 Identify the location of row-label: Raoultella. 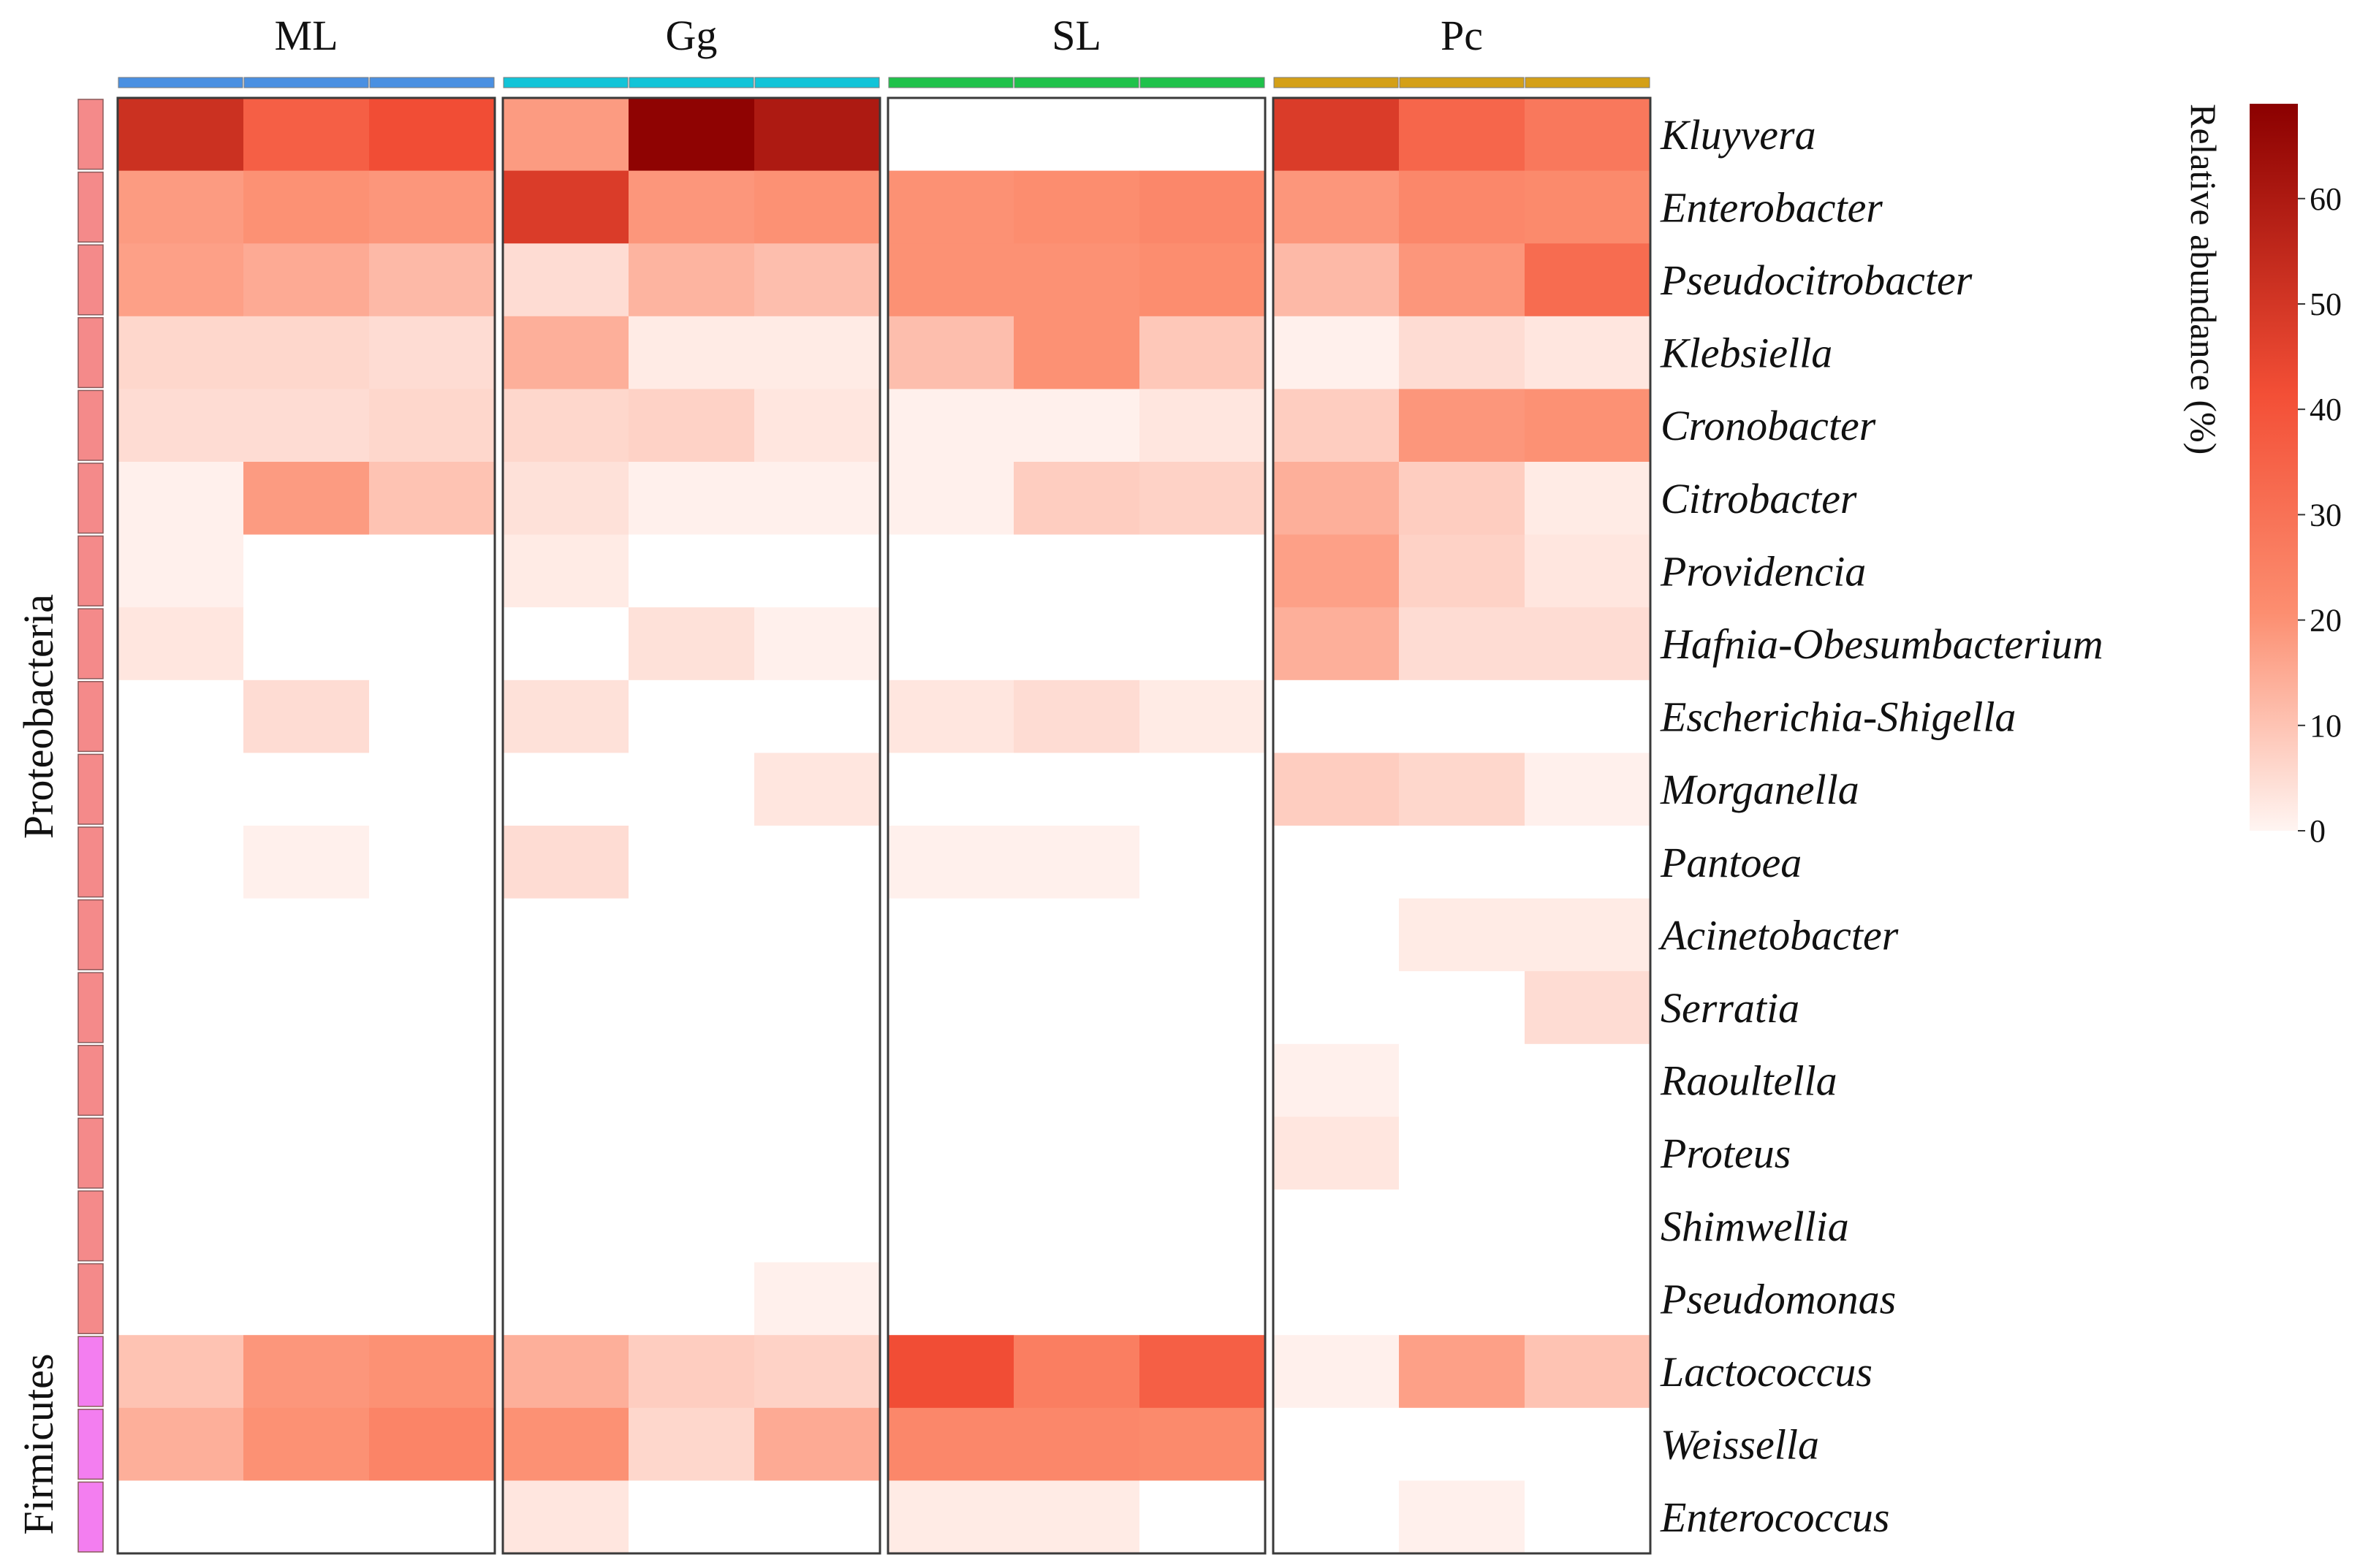
(1749, 1081).